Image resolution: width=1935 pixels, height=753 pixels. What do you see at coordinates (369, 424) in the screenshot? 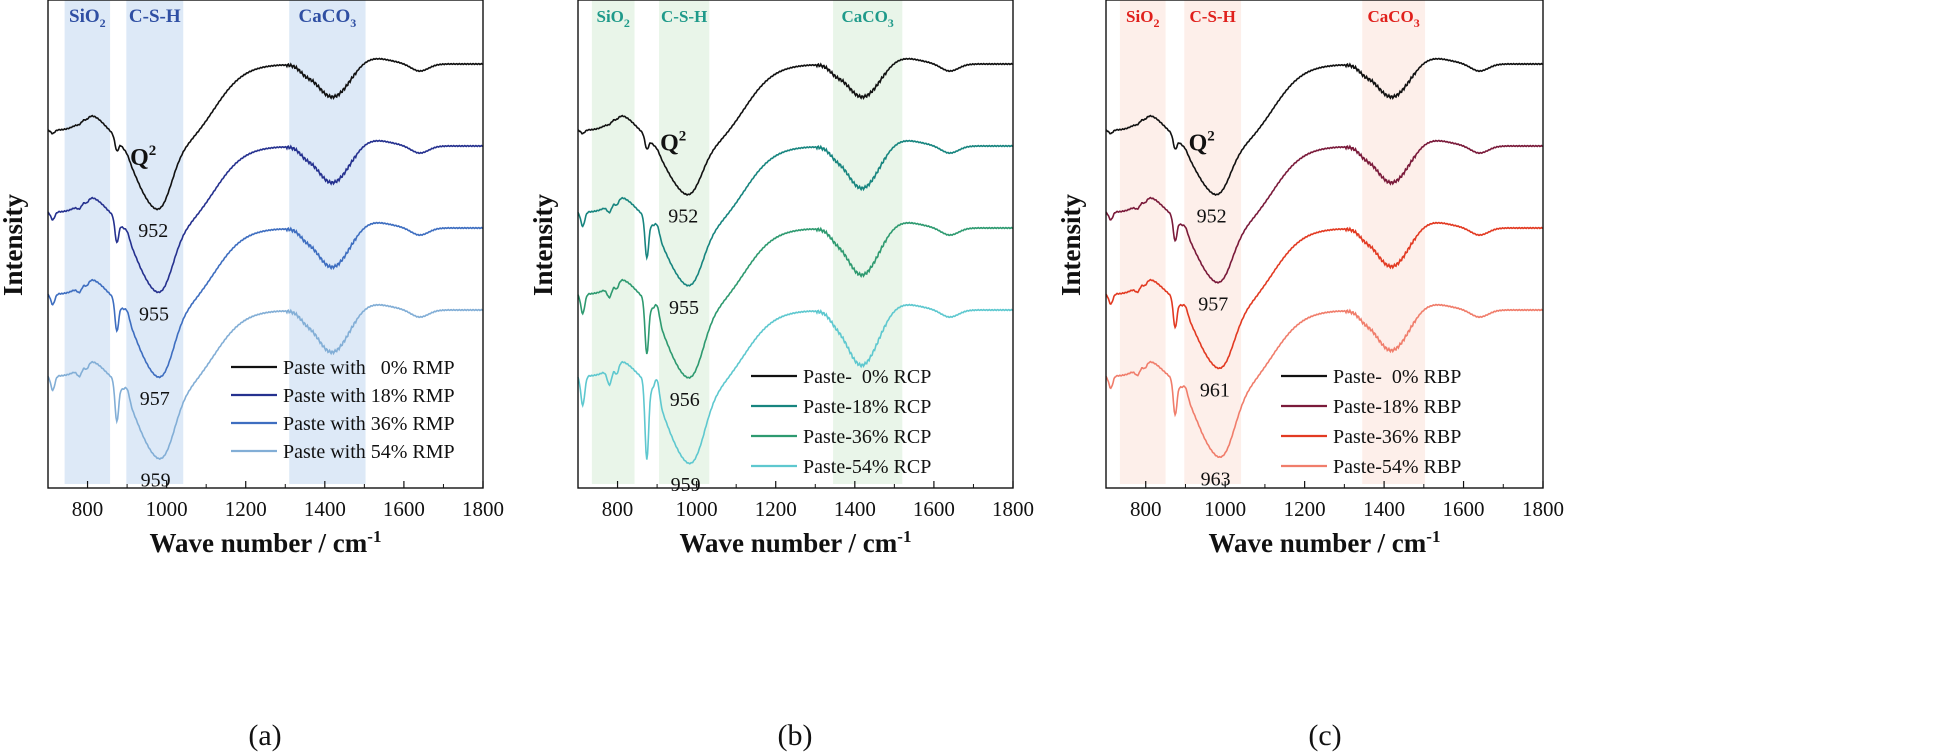
I see `legend-label-3: Paste with 36% RMP` at bounding box center [369, 424].